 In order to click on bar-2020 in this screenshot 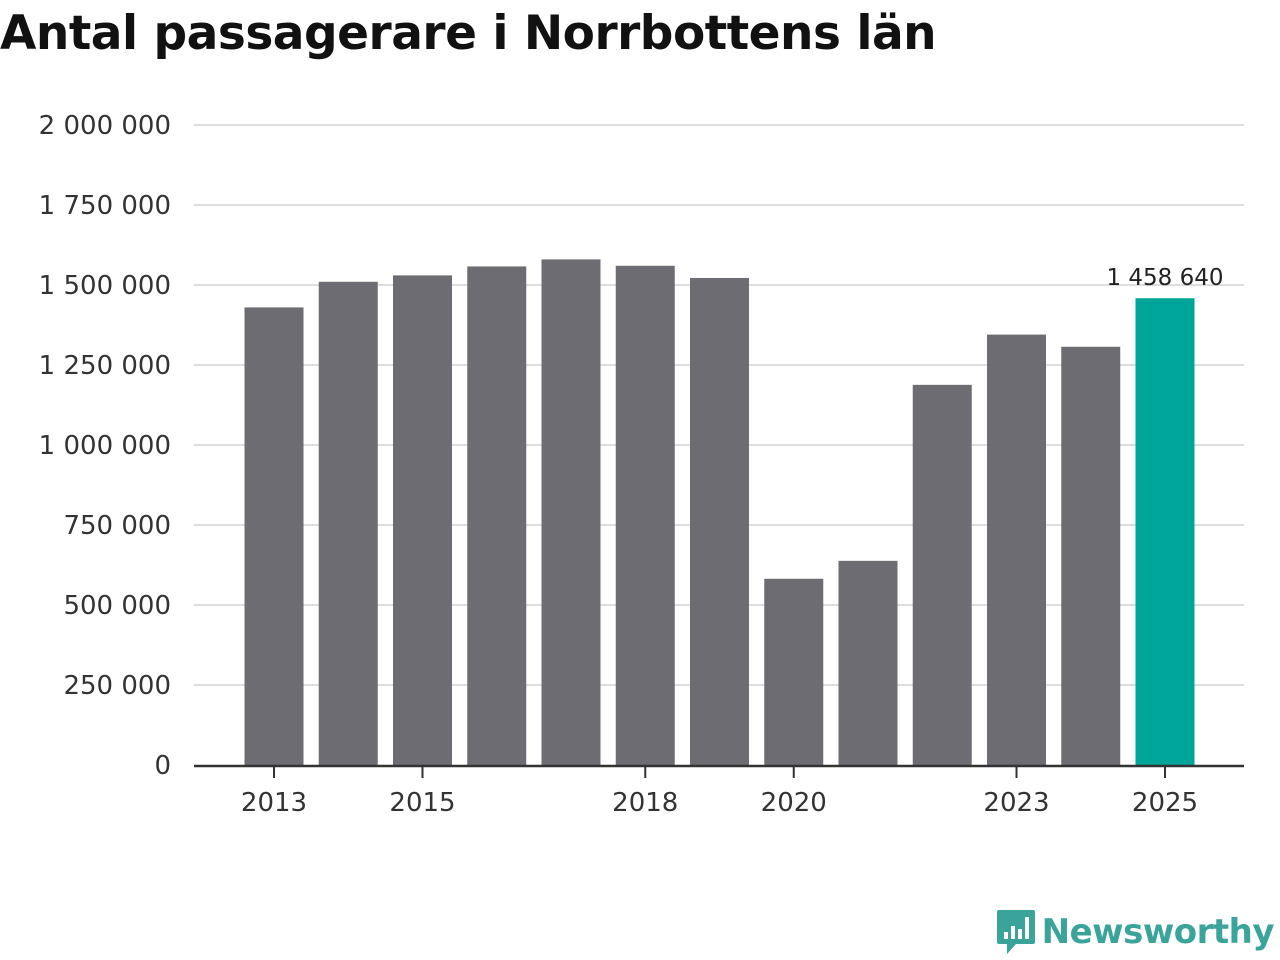, I will do `click(794, 671)`.